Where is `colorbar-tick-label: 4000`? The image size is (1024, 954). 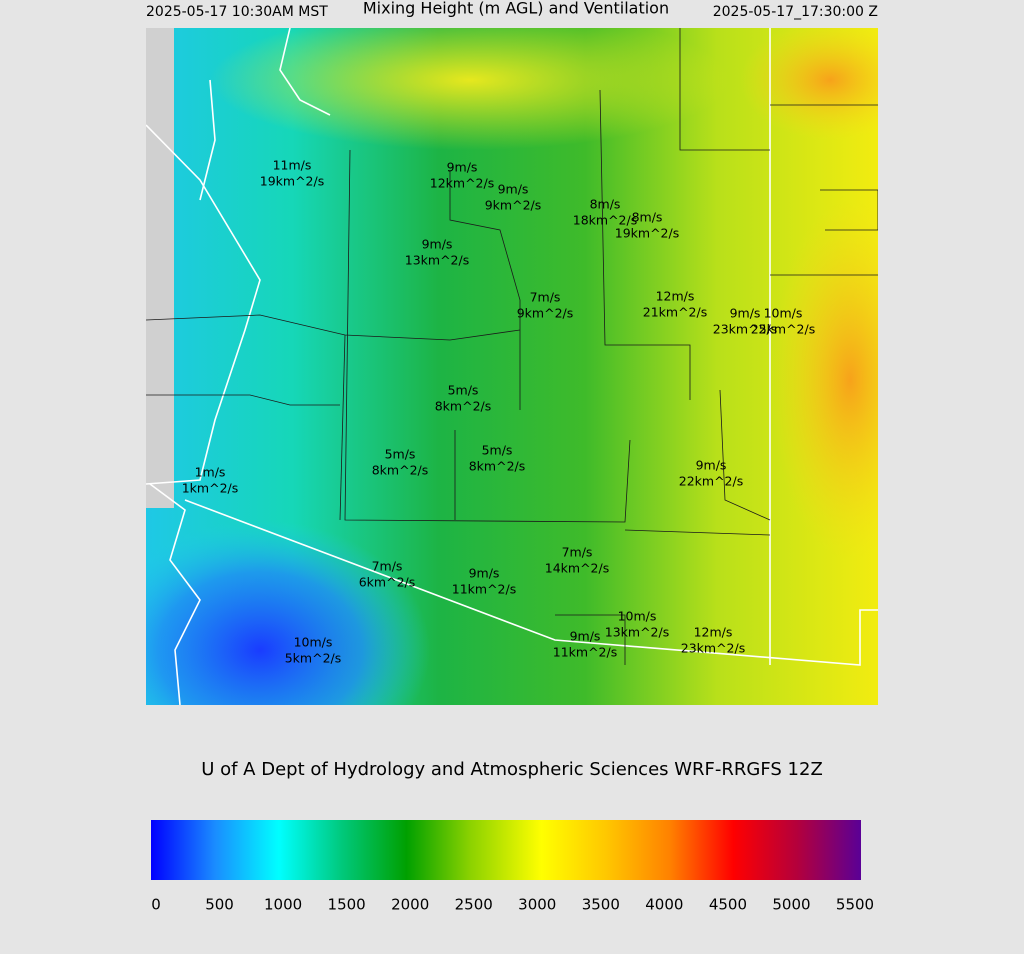 colorbar-tick-label: 4000 is located at coordinates (664, 905).